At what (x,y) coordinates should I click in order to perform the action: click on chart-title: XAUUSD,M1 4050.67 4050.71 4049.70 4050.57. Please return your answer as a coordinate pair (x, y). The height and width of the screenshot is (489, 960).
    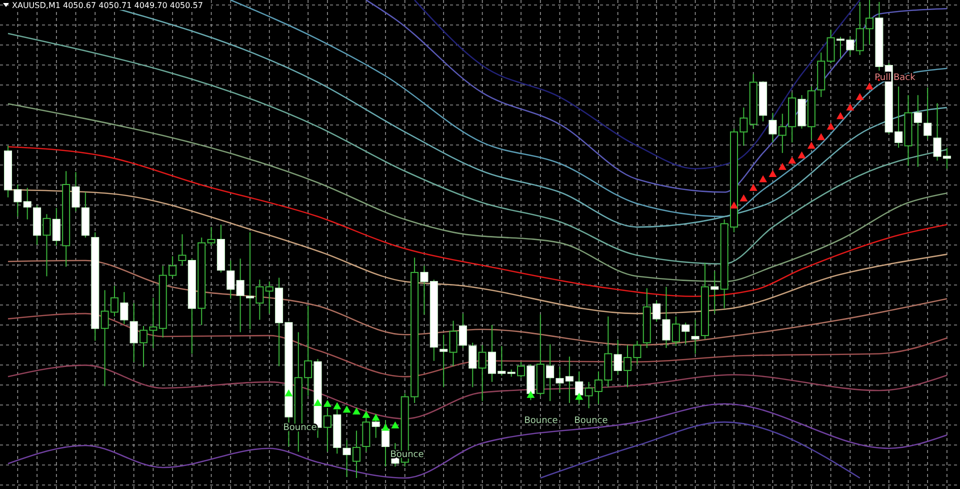
    Looking at the image, I should click on (107, 5).